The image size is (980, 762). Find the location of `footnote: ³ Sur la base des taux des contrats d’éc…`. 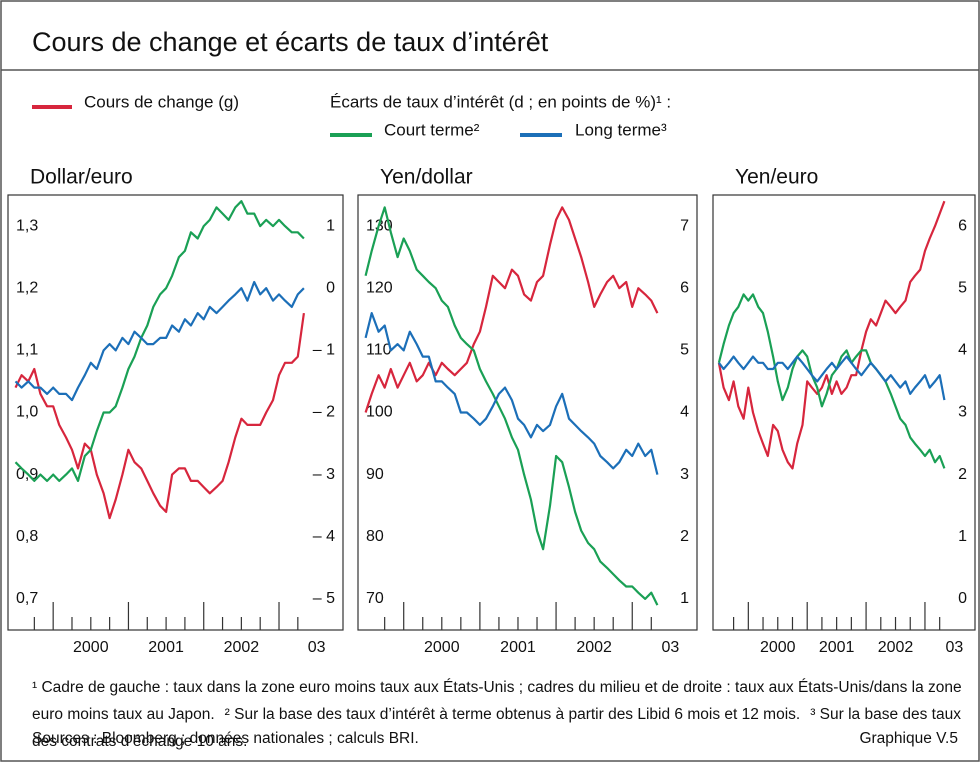

footnote: ³ Sur la base des taux des contrats d’éc… is located at coordinates (496, 728).